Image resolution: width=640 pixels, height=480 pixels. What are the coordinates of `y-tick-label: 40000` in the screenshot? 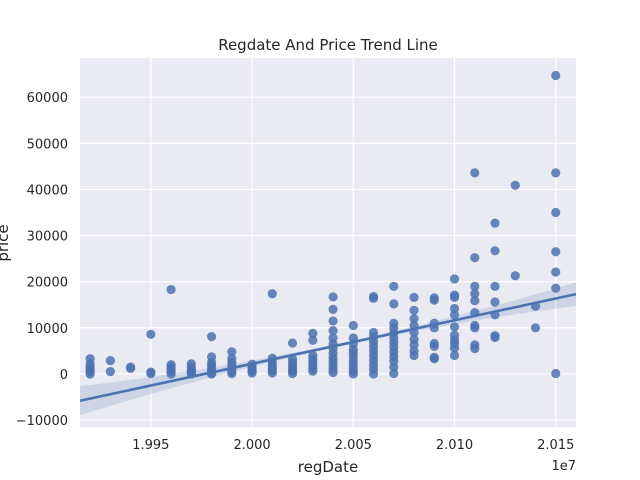 It's located at (47, 190).